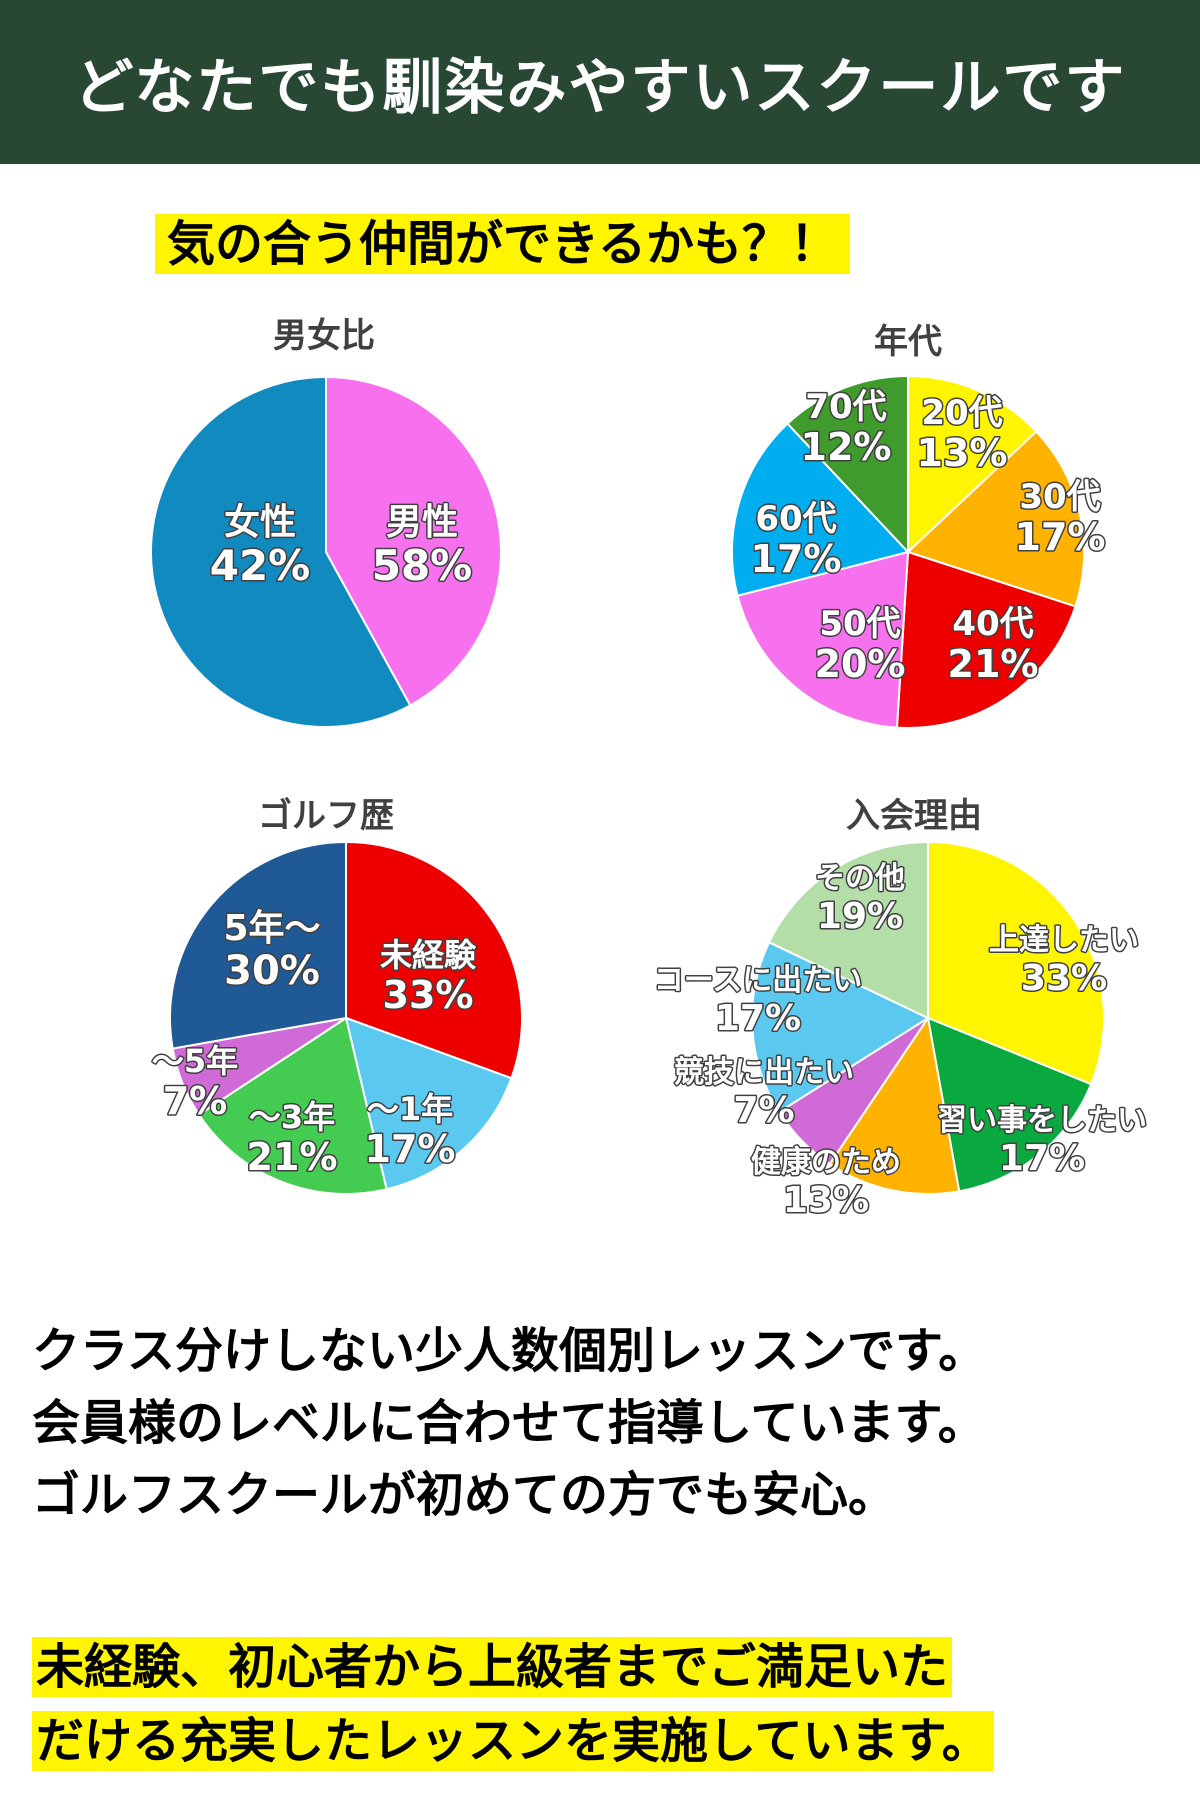 The width and height of the screenshot is (1200, 1800). I want to click on slice-value-other: 19%, so click(860, 916).